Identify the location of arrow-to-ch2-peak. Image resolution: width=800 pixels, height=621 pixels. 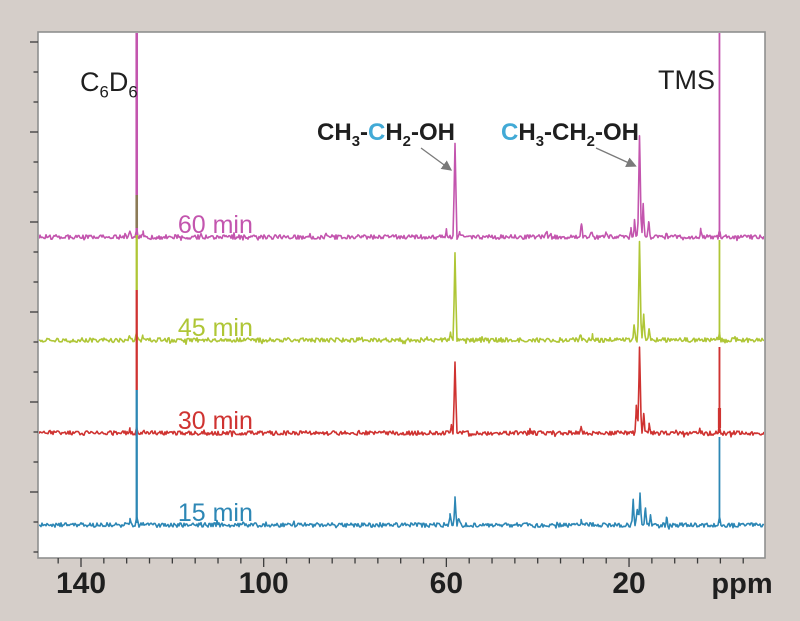
(436, 159).